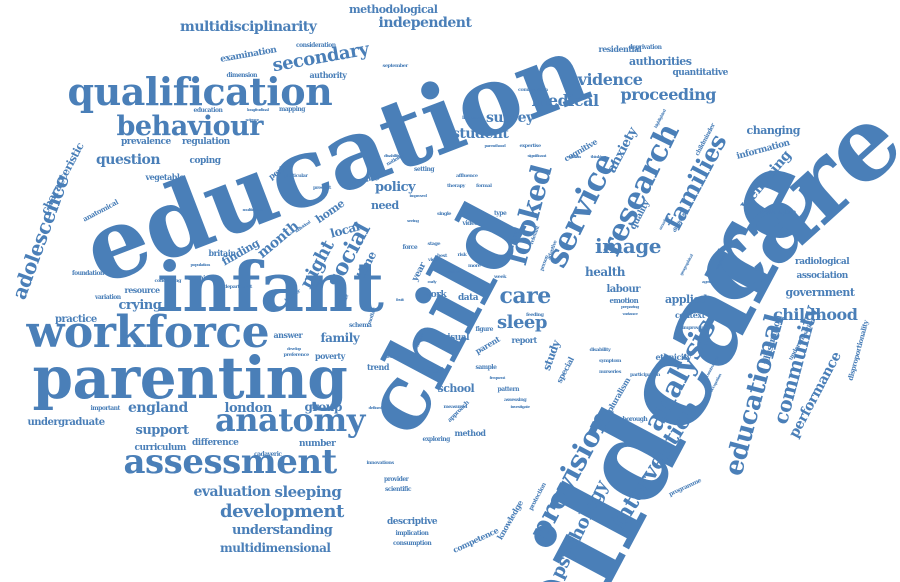 The image size is (900, 582). Describe the element at coordinates (630, 306) in the screenshot. I see `word-preparing: preparing` at that location.